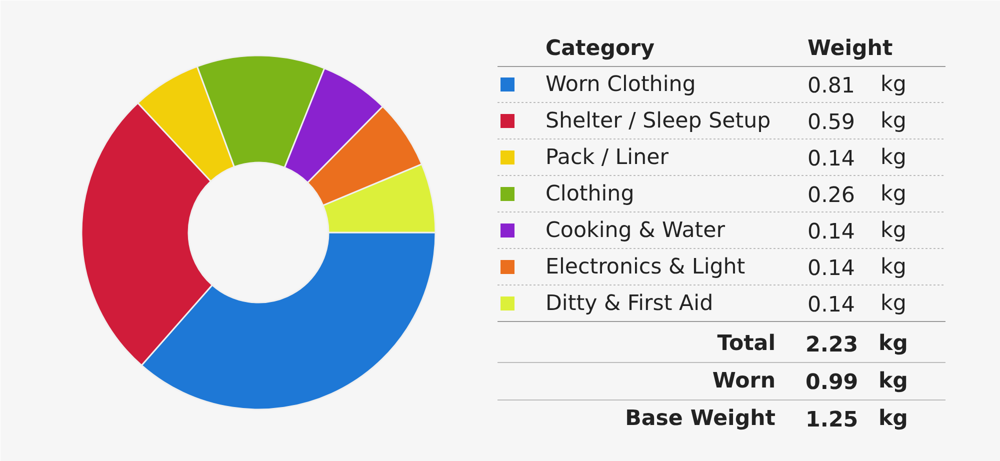 The width and height of the screenshot is (1000, 461). I want to click on legend-label: Ditty & First Aid, so click(630, 303).